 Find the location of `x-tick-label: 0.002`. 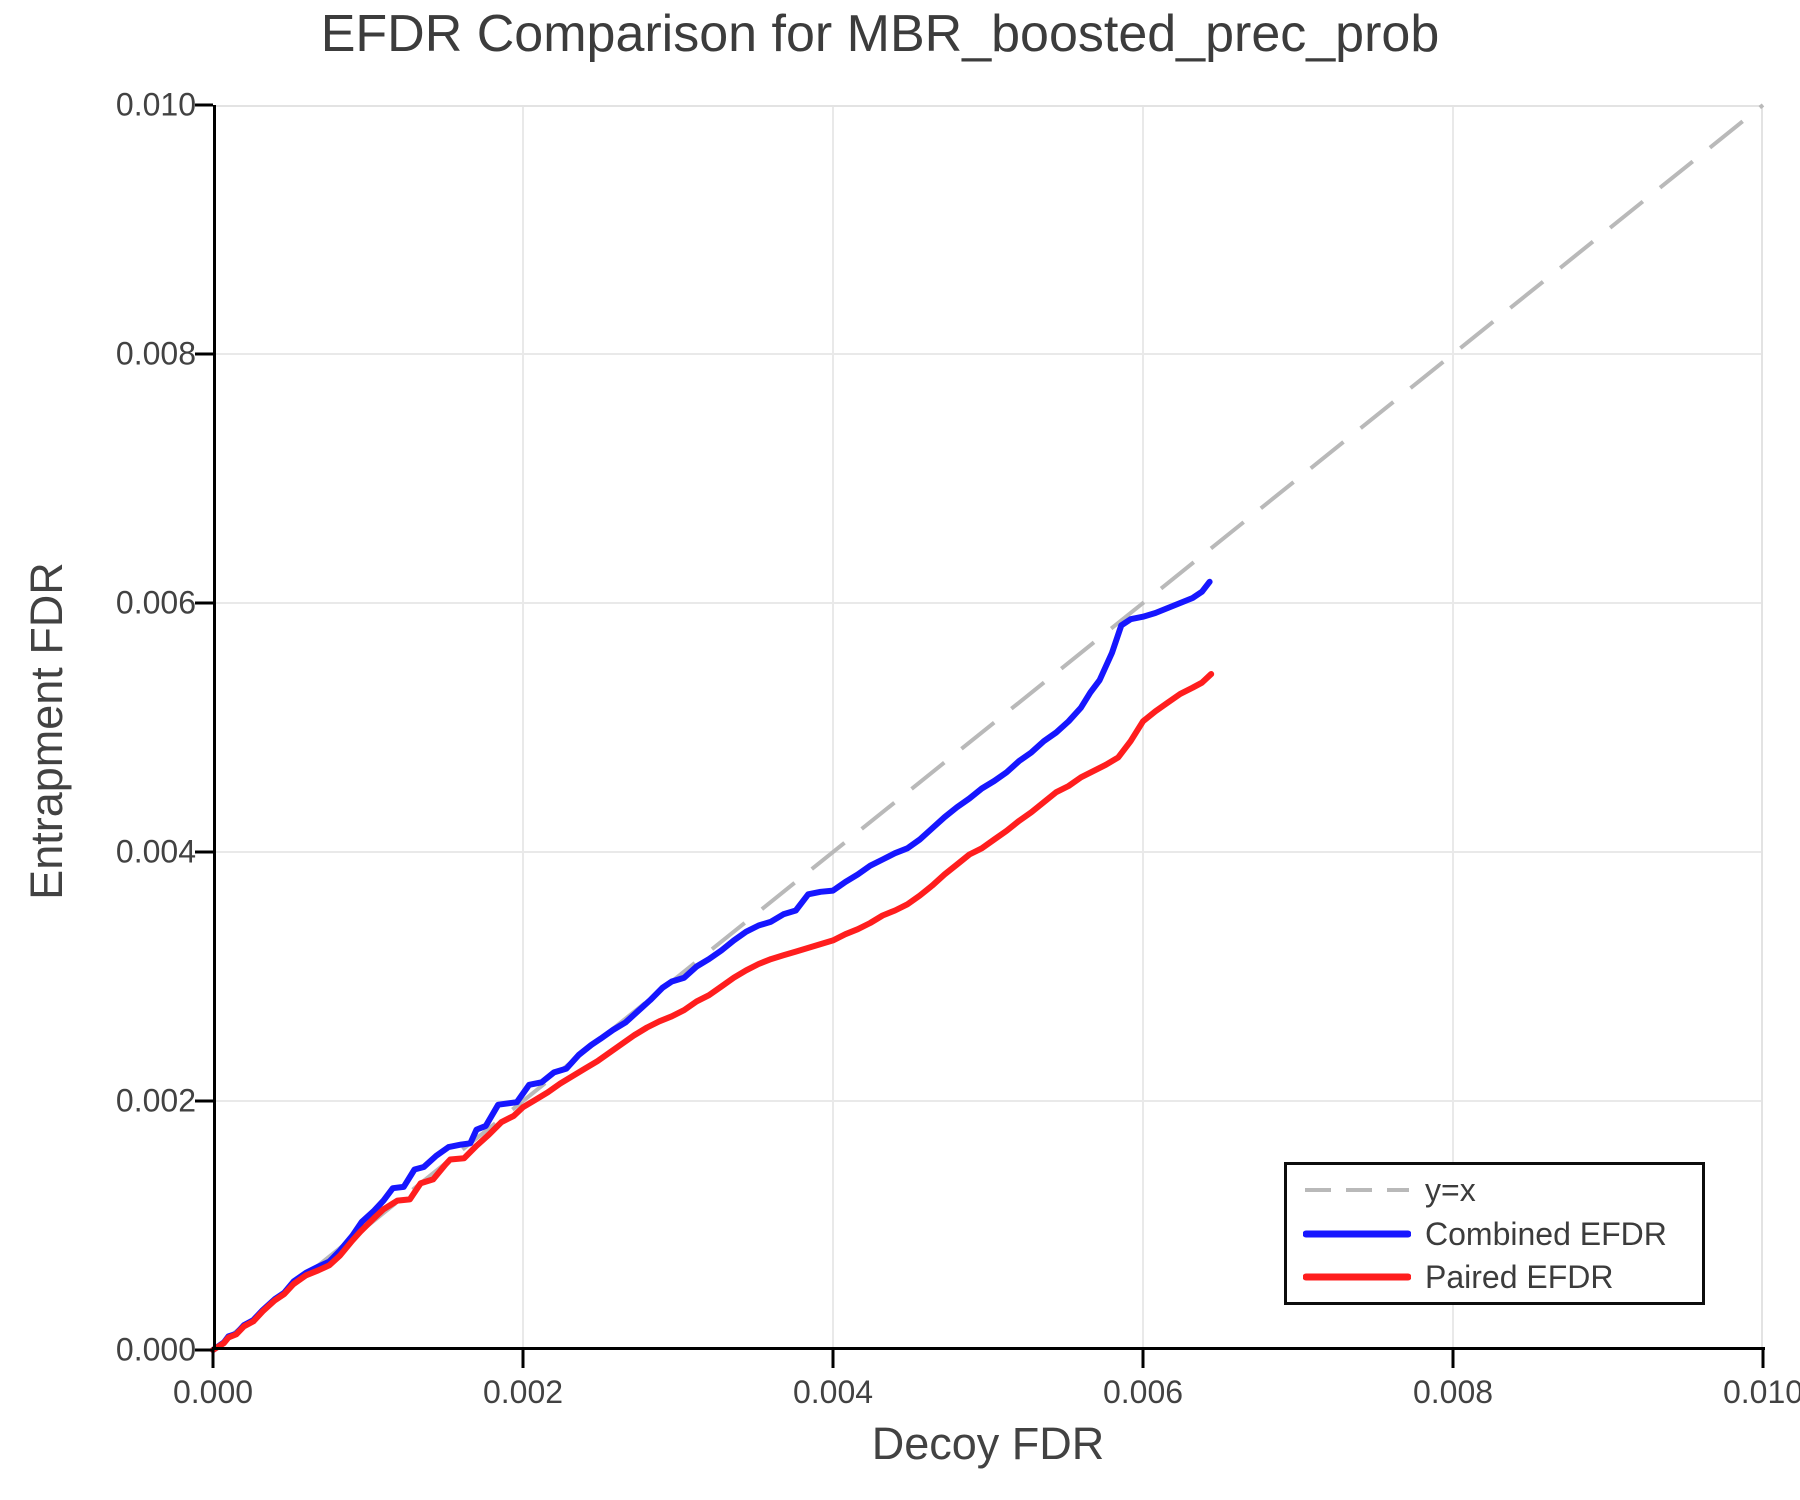

x-tick-label: 0.002 is located at coordinates (523, 1392).